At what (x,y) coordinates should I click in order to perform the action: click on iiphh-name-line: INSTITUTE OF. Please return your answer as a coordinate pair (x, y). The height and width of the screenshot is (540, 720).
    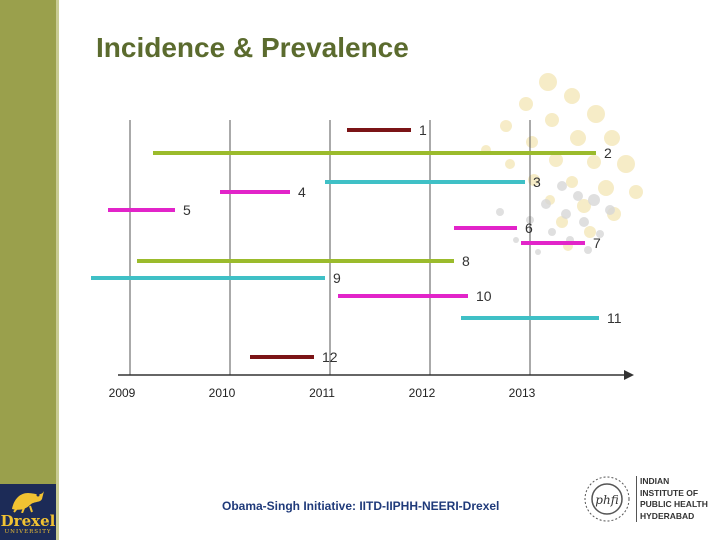
    Looking at the image, I should click on (669, 492).